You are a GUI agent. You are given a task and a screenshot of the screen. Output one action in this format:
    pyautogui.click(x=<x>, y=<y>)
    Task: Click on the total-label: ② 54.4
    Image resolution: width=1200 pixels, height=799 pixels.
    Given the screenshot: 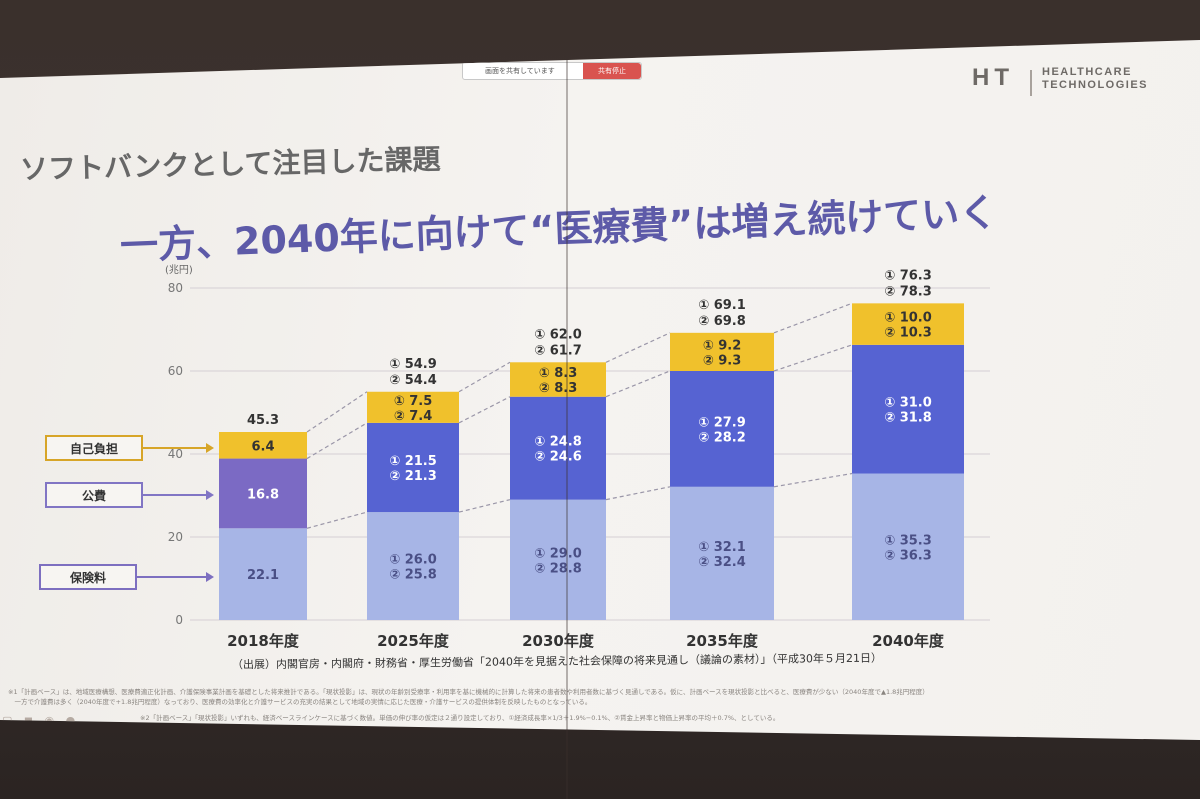 What is the action you would take?
    pyautogui.click(x=413, y=380)
    